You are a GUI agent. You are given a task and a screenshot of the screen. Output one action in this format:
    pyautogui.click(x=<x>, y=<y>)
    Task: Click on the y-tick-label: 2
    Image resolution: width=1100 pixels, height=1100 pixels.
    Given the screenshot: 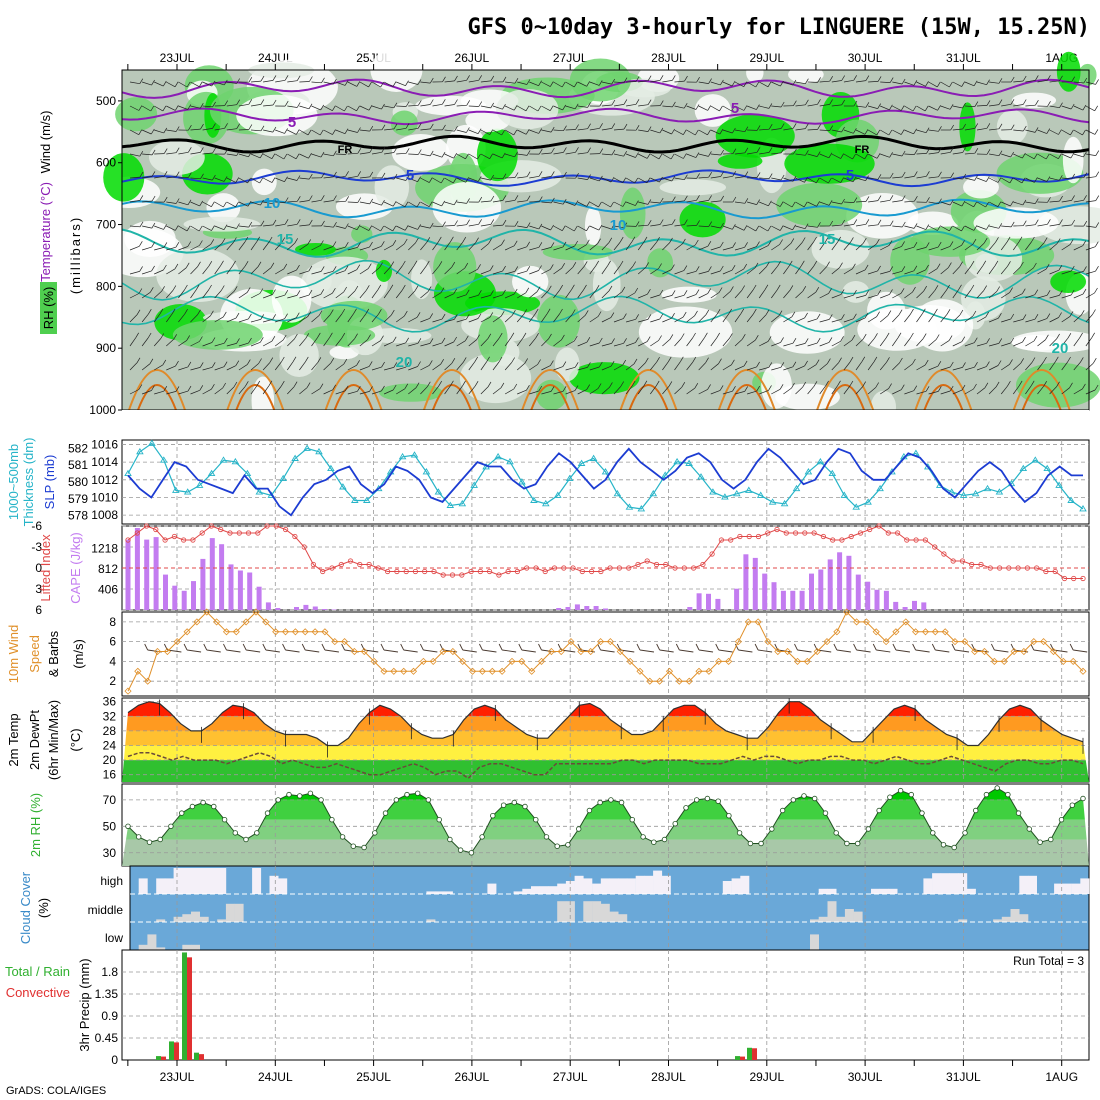 What is the action you would take?
    pyautogui.click(x=112, y=681)
    